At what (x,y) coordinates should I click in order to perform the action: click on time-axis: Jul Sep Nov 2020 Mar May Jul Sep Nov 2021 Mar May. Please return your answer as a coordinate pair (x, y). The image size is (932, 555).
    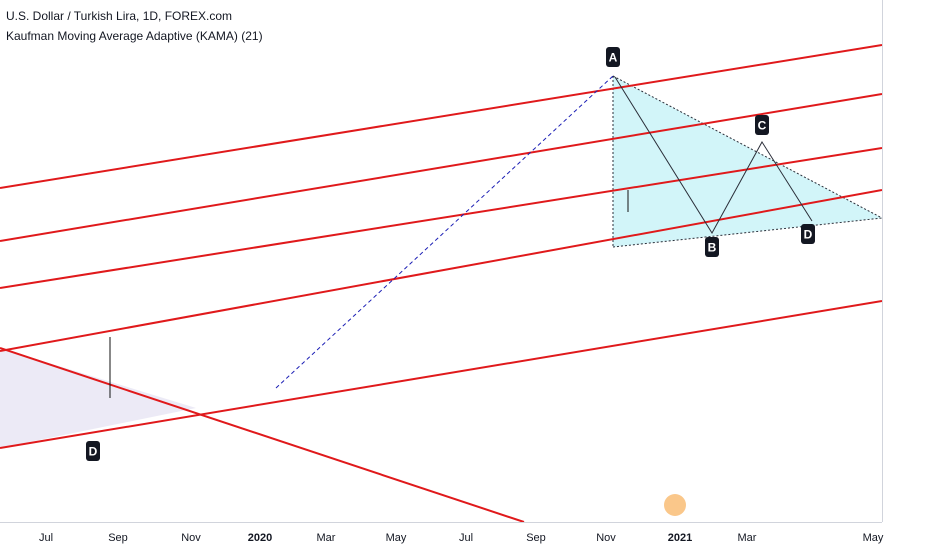
    Looking at the image, I should click on (461, 538).